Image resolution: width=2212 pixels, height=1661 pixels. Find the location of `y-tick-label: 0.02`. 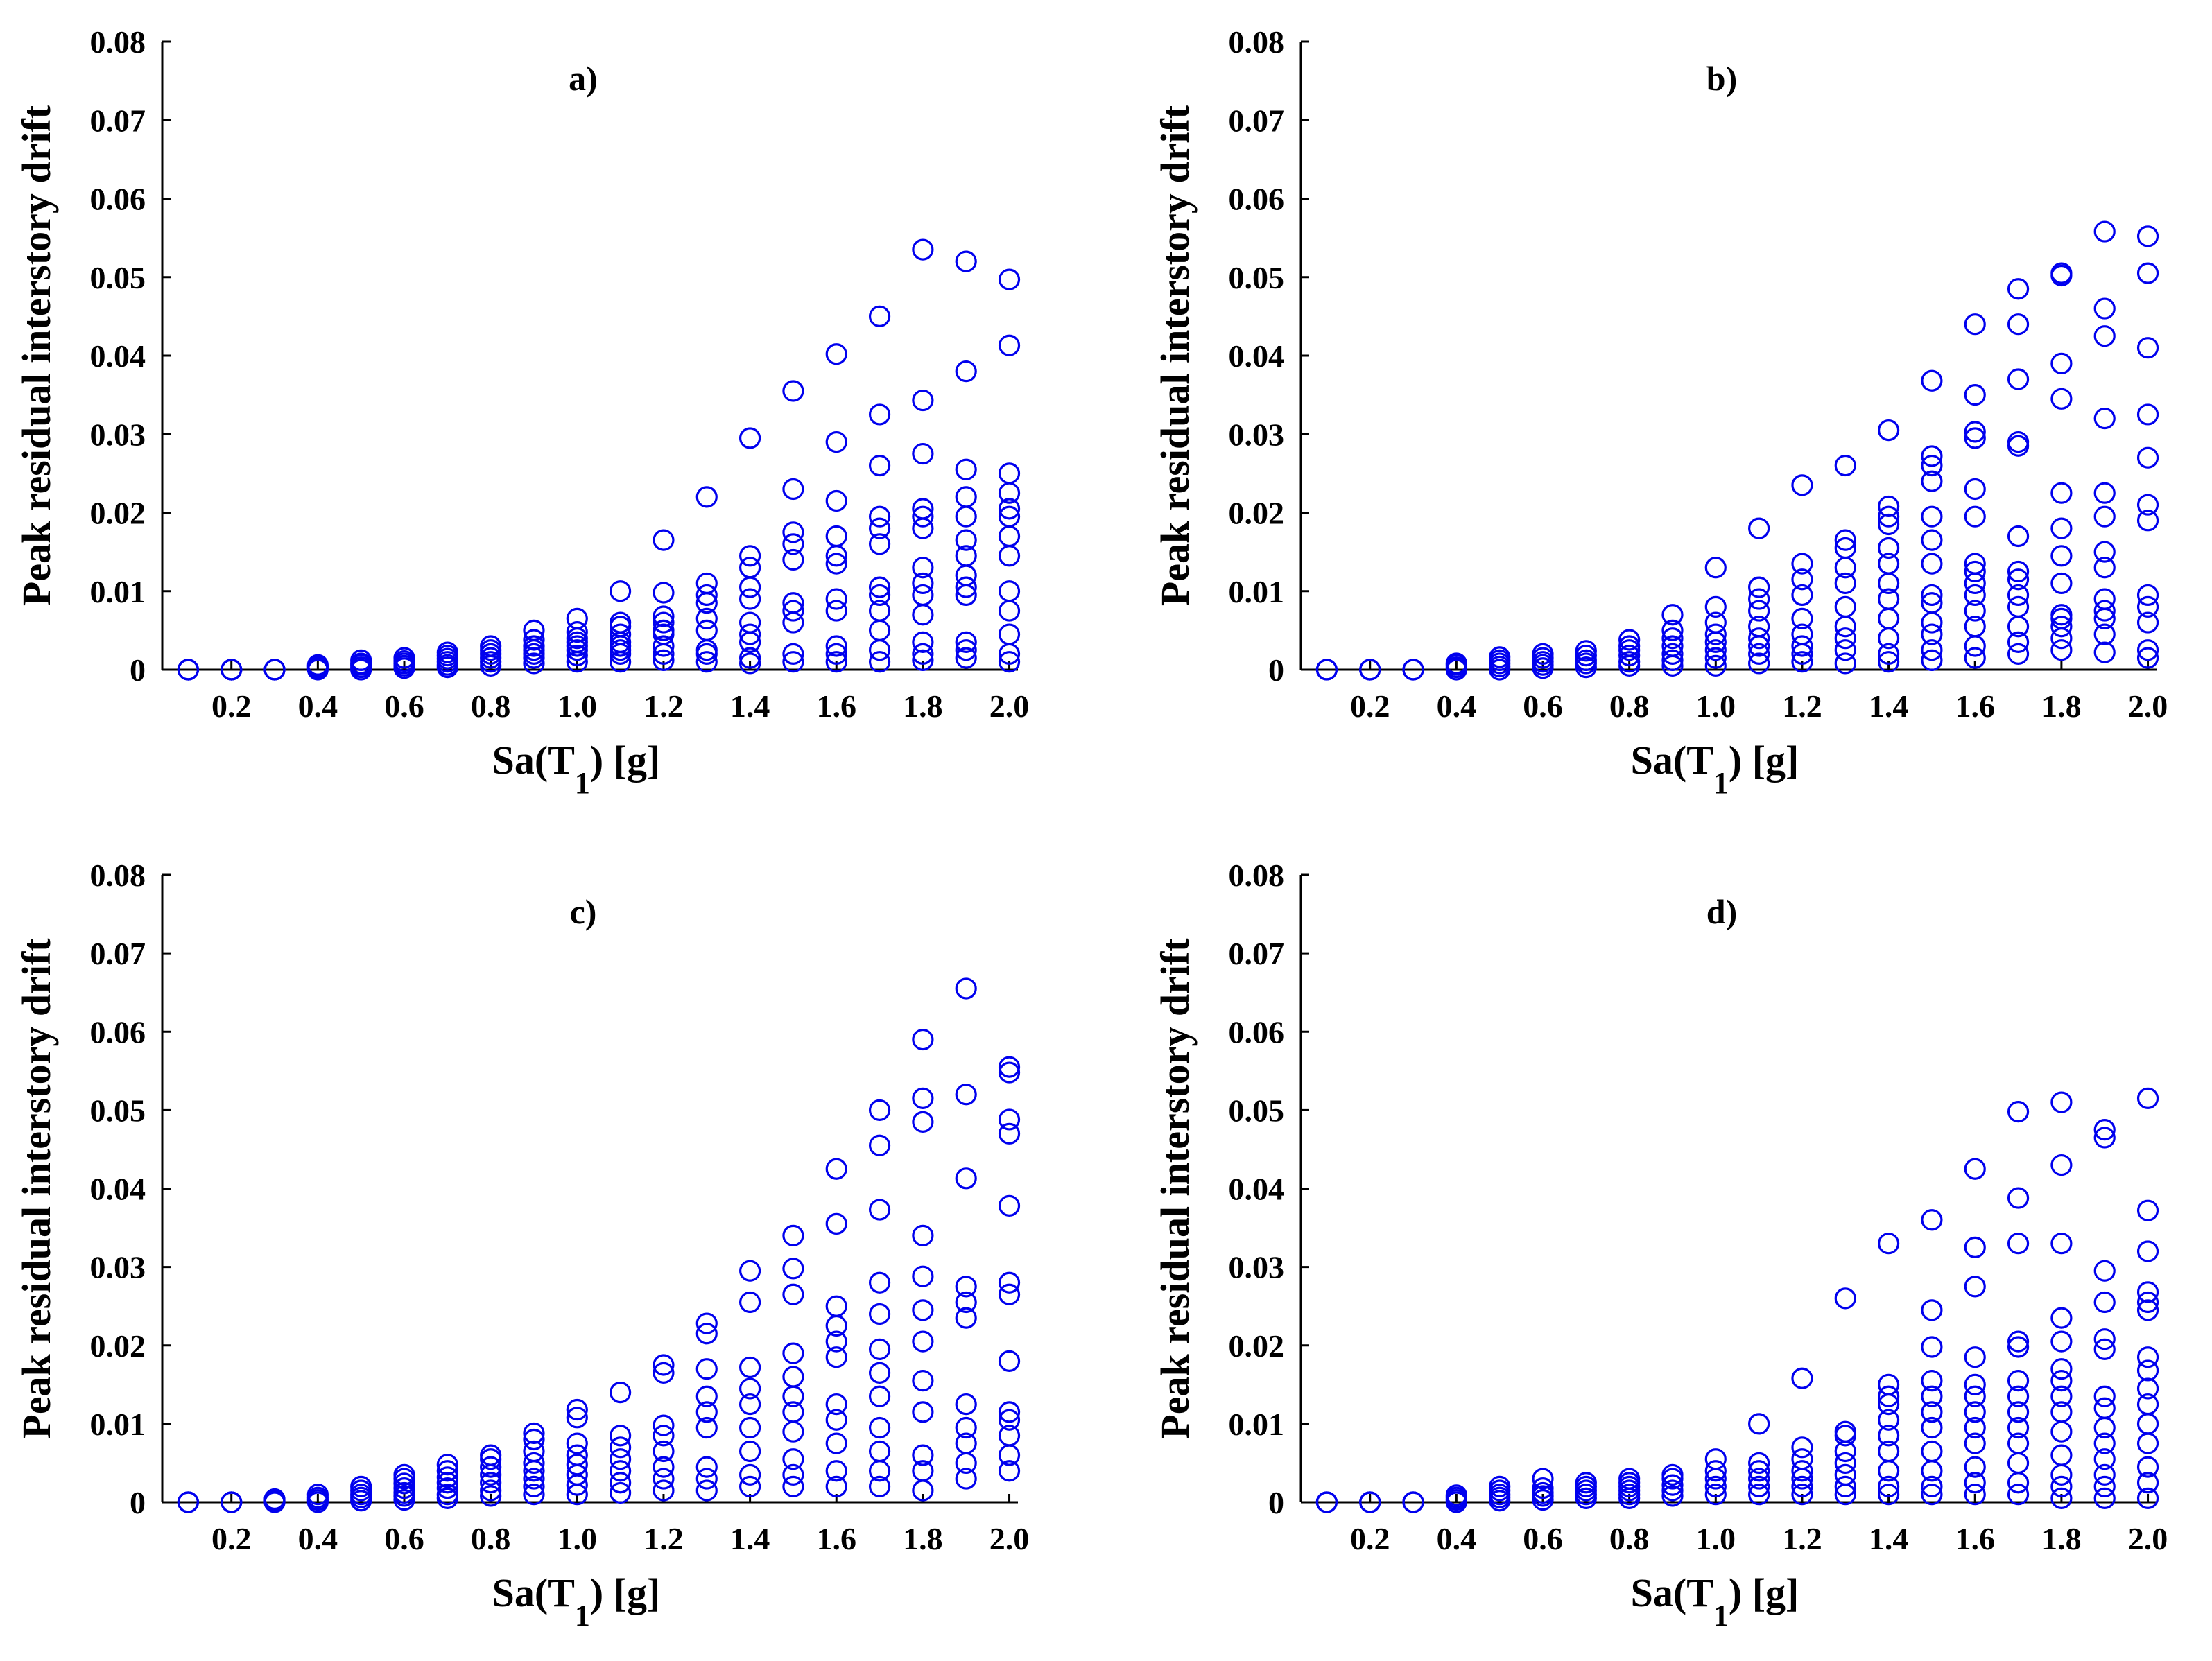

y-tick-label: 0.02 is located at coordinates (1257, 1346).